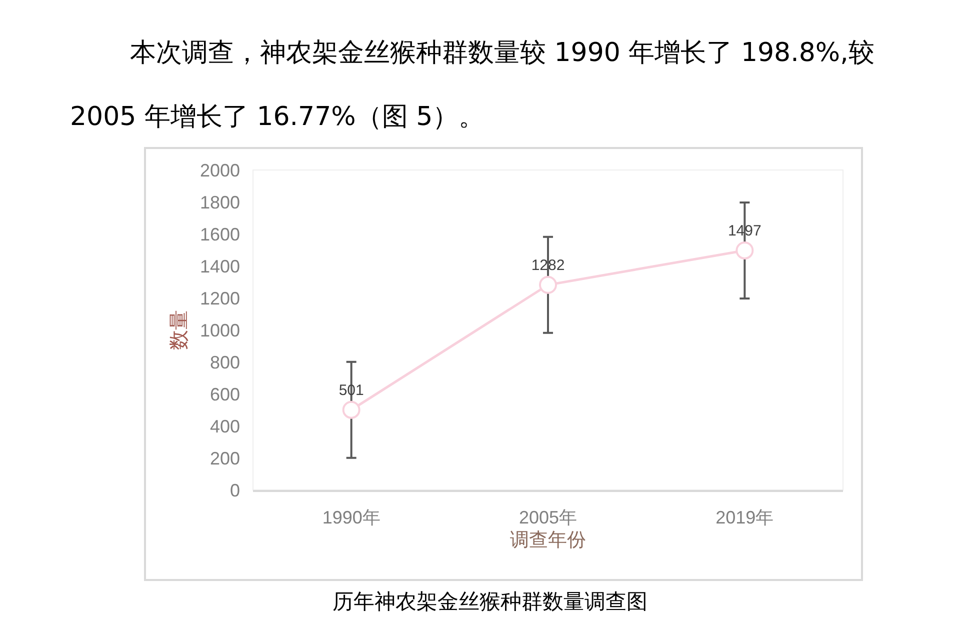 This screenshot has width=967, height=643. I want to click on y-tick-label: 1800, so click(220, 202).